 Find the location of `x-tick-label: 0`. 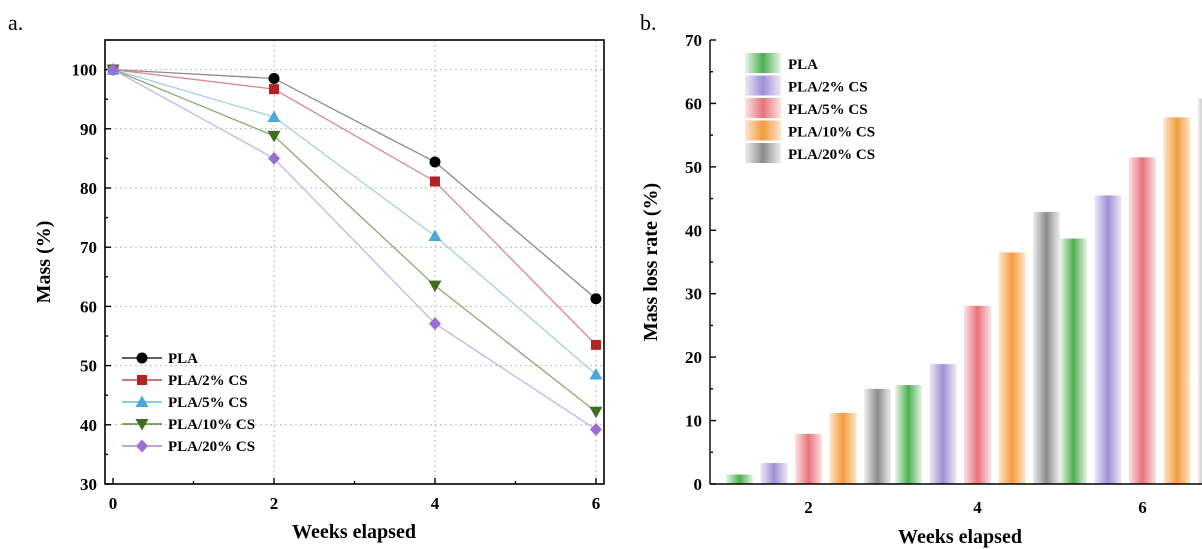

x-tick-label: 0 is located at coordinates (113, 503).